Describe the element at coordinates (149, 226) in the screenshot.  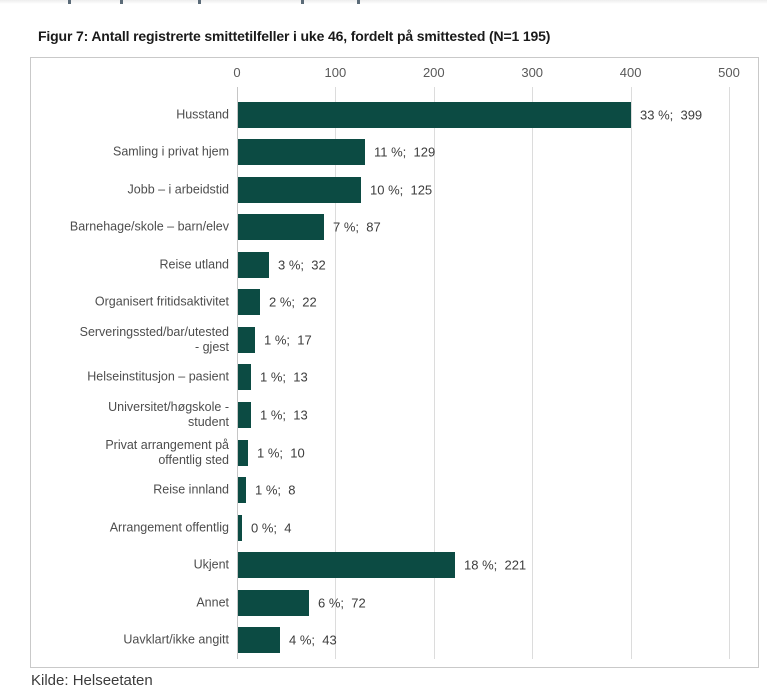
I see `category-label: Barnehage/skole – barn/elev` at that location.